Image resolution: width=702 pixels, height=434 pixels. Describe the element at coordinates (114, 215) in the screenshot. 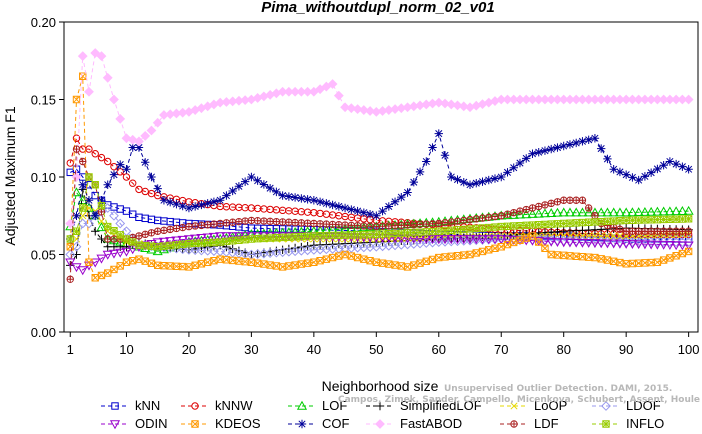

I see `data-point-ldof` at that location.